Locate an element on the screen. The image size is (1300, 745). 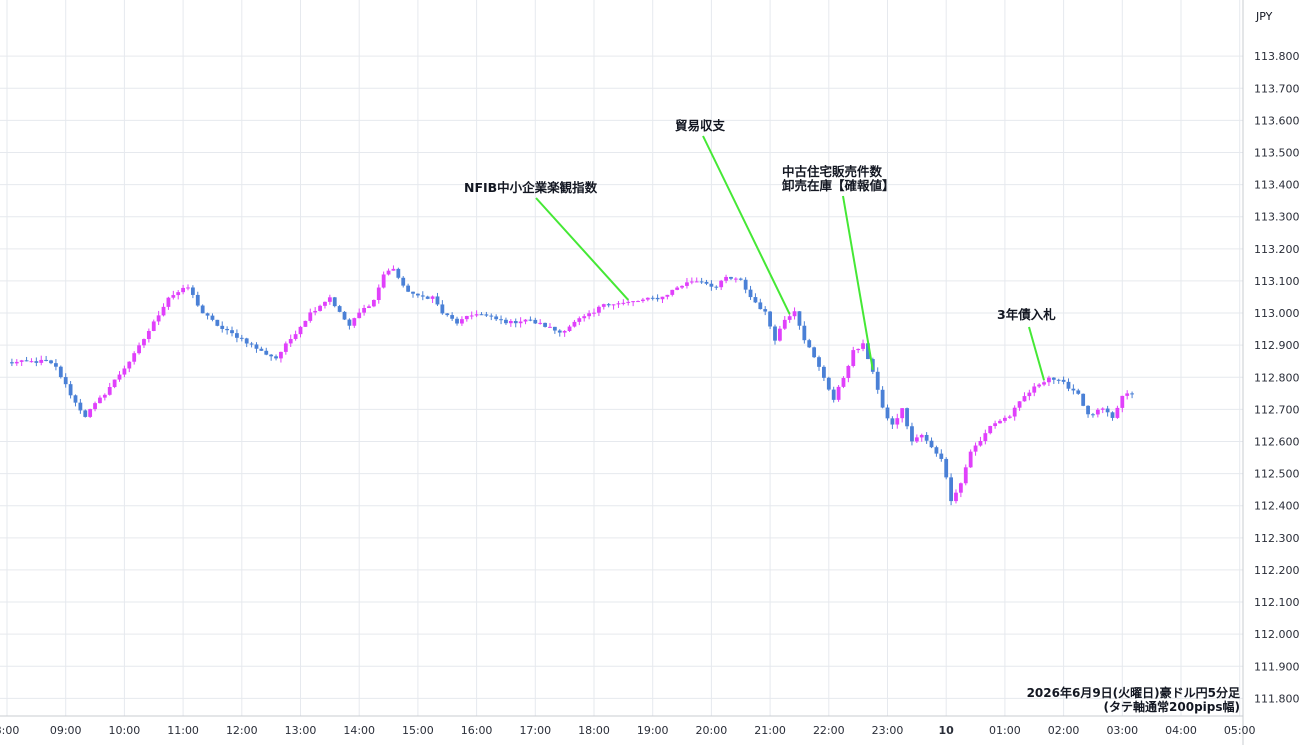
y-tick-label: 112.300 is located at coordinates (1277, 538).